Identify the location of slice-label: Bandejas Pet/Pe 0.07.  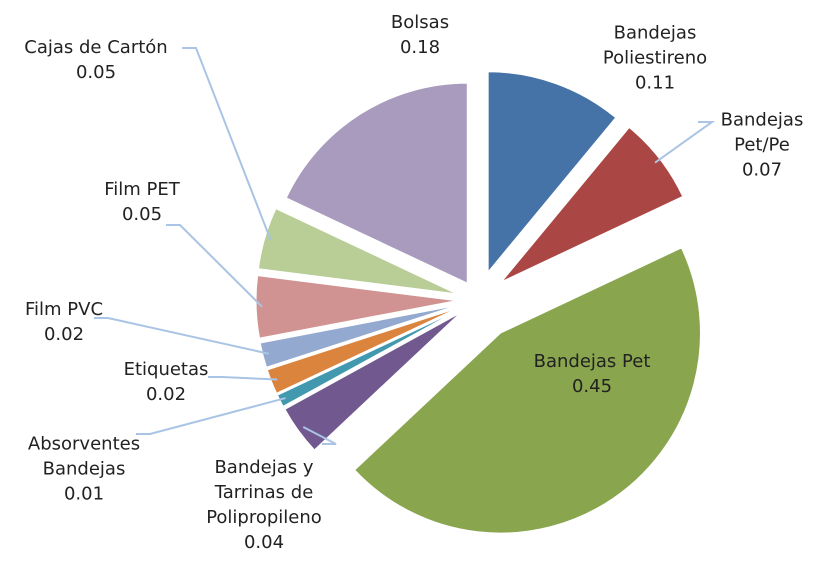
(762, 145).